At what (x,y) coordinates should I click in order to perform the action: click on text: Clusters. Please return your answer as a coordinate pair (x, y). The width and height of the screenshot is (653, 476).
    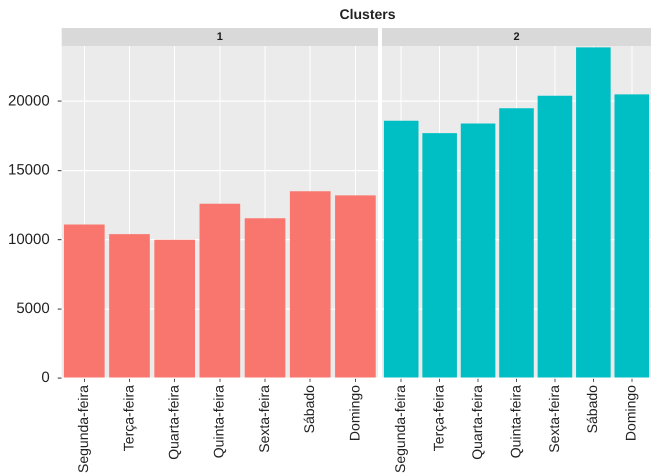
    Looking at the image, I should click on (367, 14).